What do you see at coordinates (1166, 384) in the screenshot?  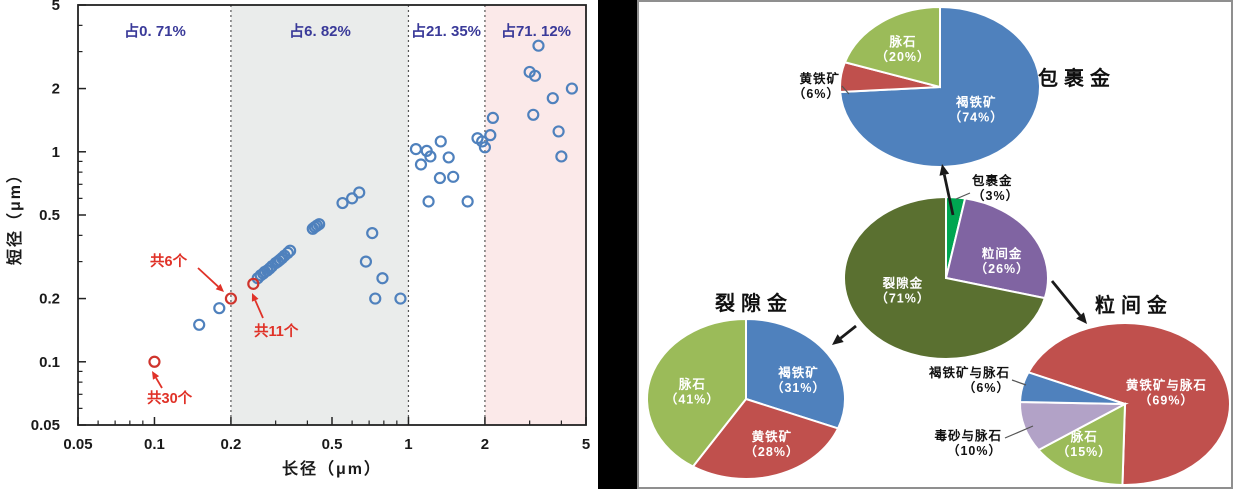 I see `slice-name-label: 黄铁矿与脉石` at bounding box center [1166, 384].